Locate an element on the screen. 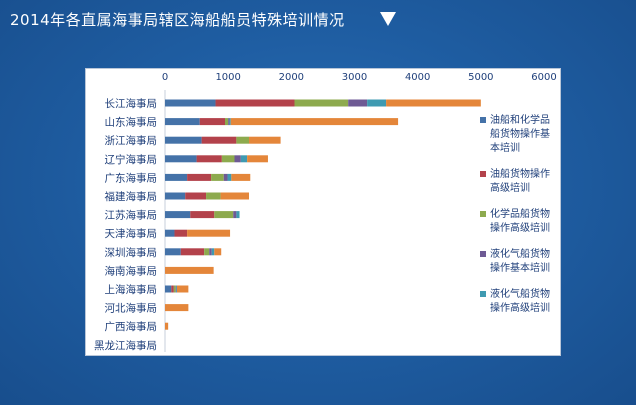 Image resolution: width=636 pixels, height=405 pixels. legend-item: 油船和化学品 船货物操作基 本培训 is located at coordinates (519, 135).